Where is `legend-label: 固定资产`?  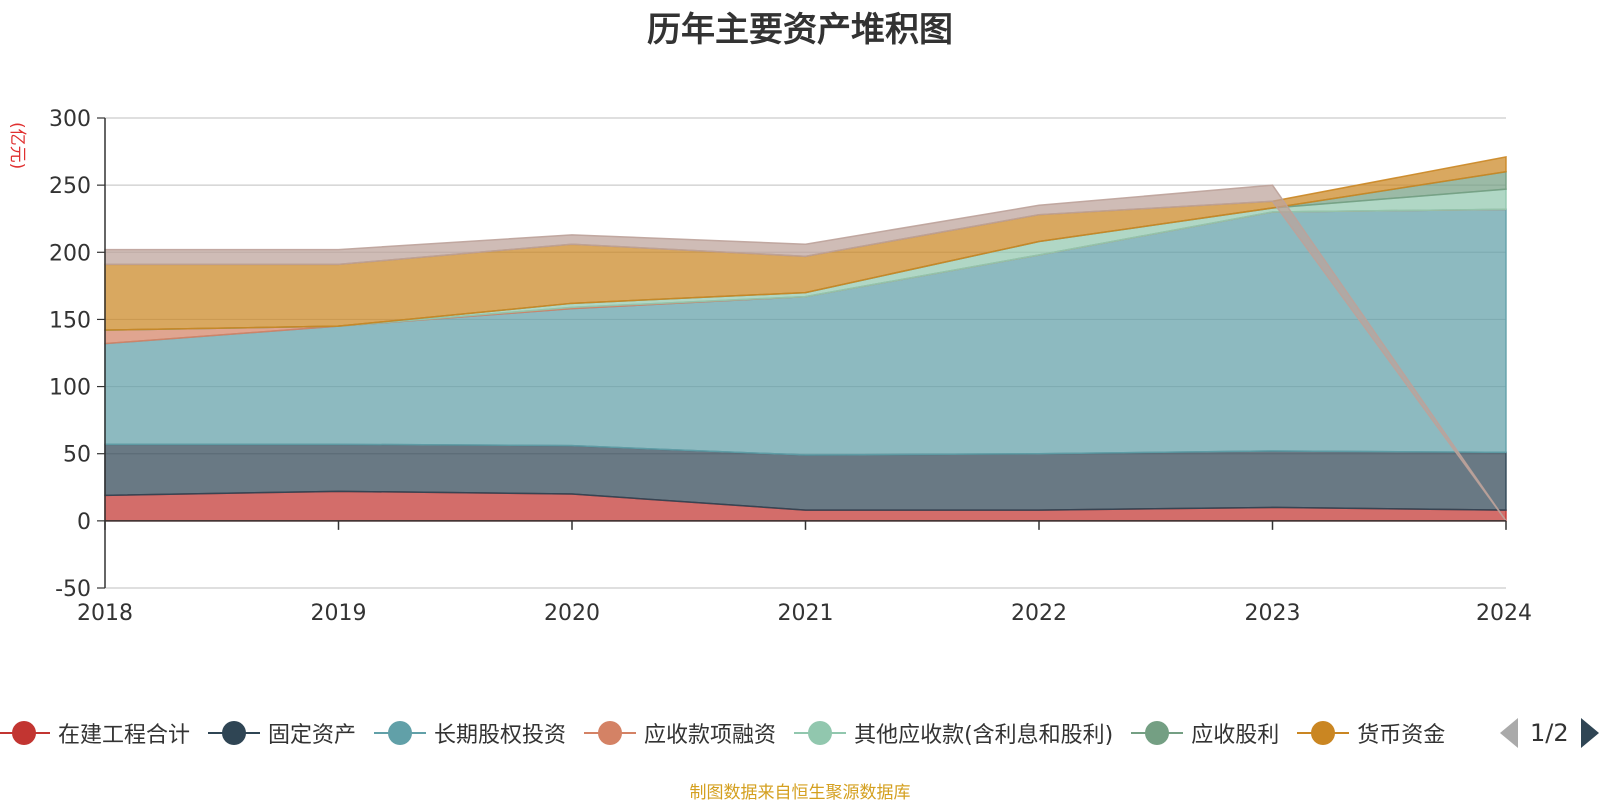
legend-label: 固定资产 is located at coordinates (312, 735).